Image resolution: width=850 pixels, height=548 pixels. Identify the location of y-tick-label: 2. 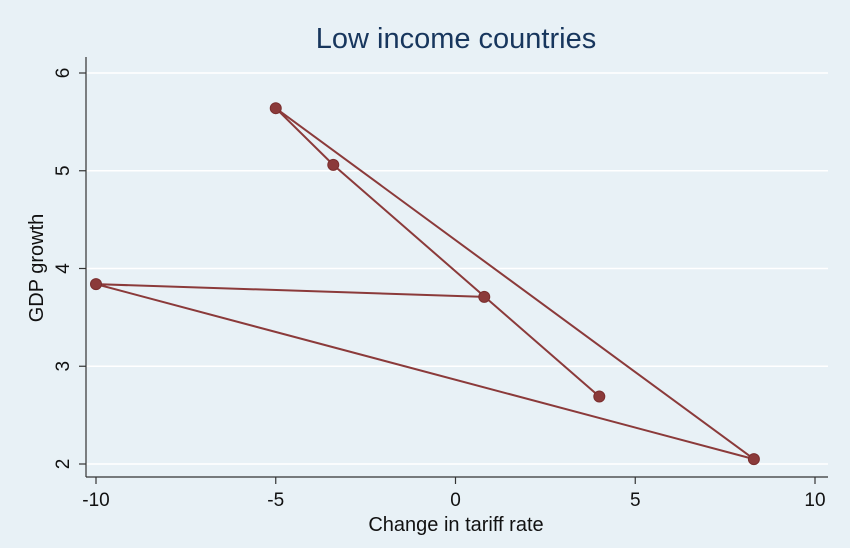
(63, 464).